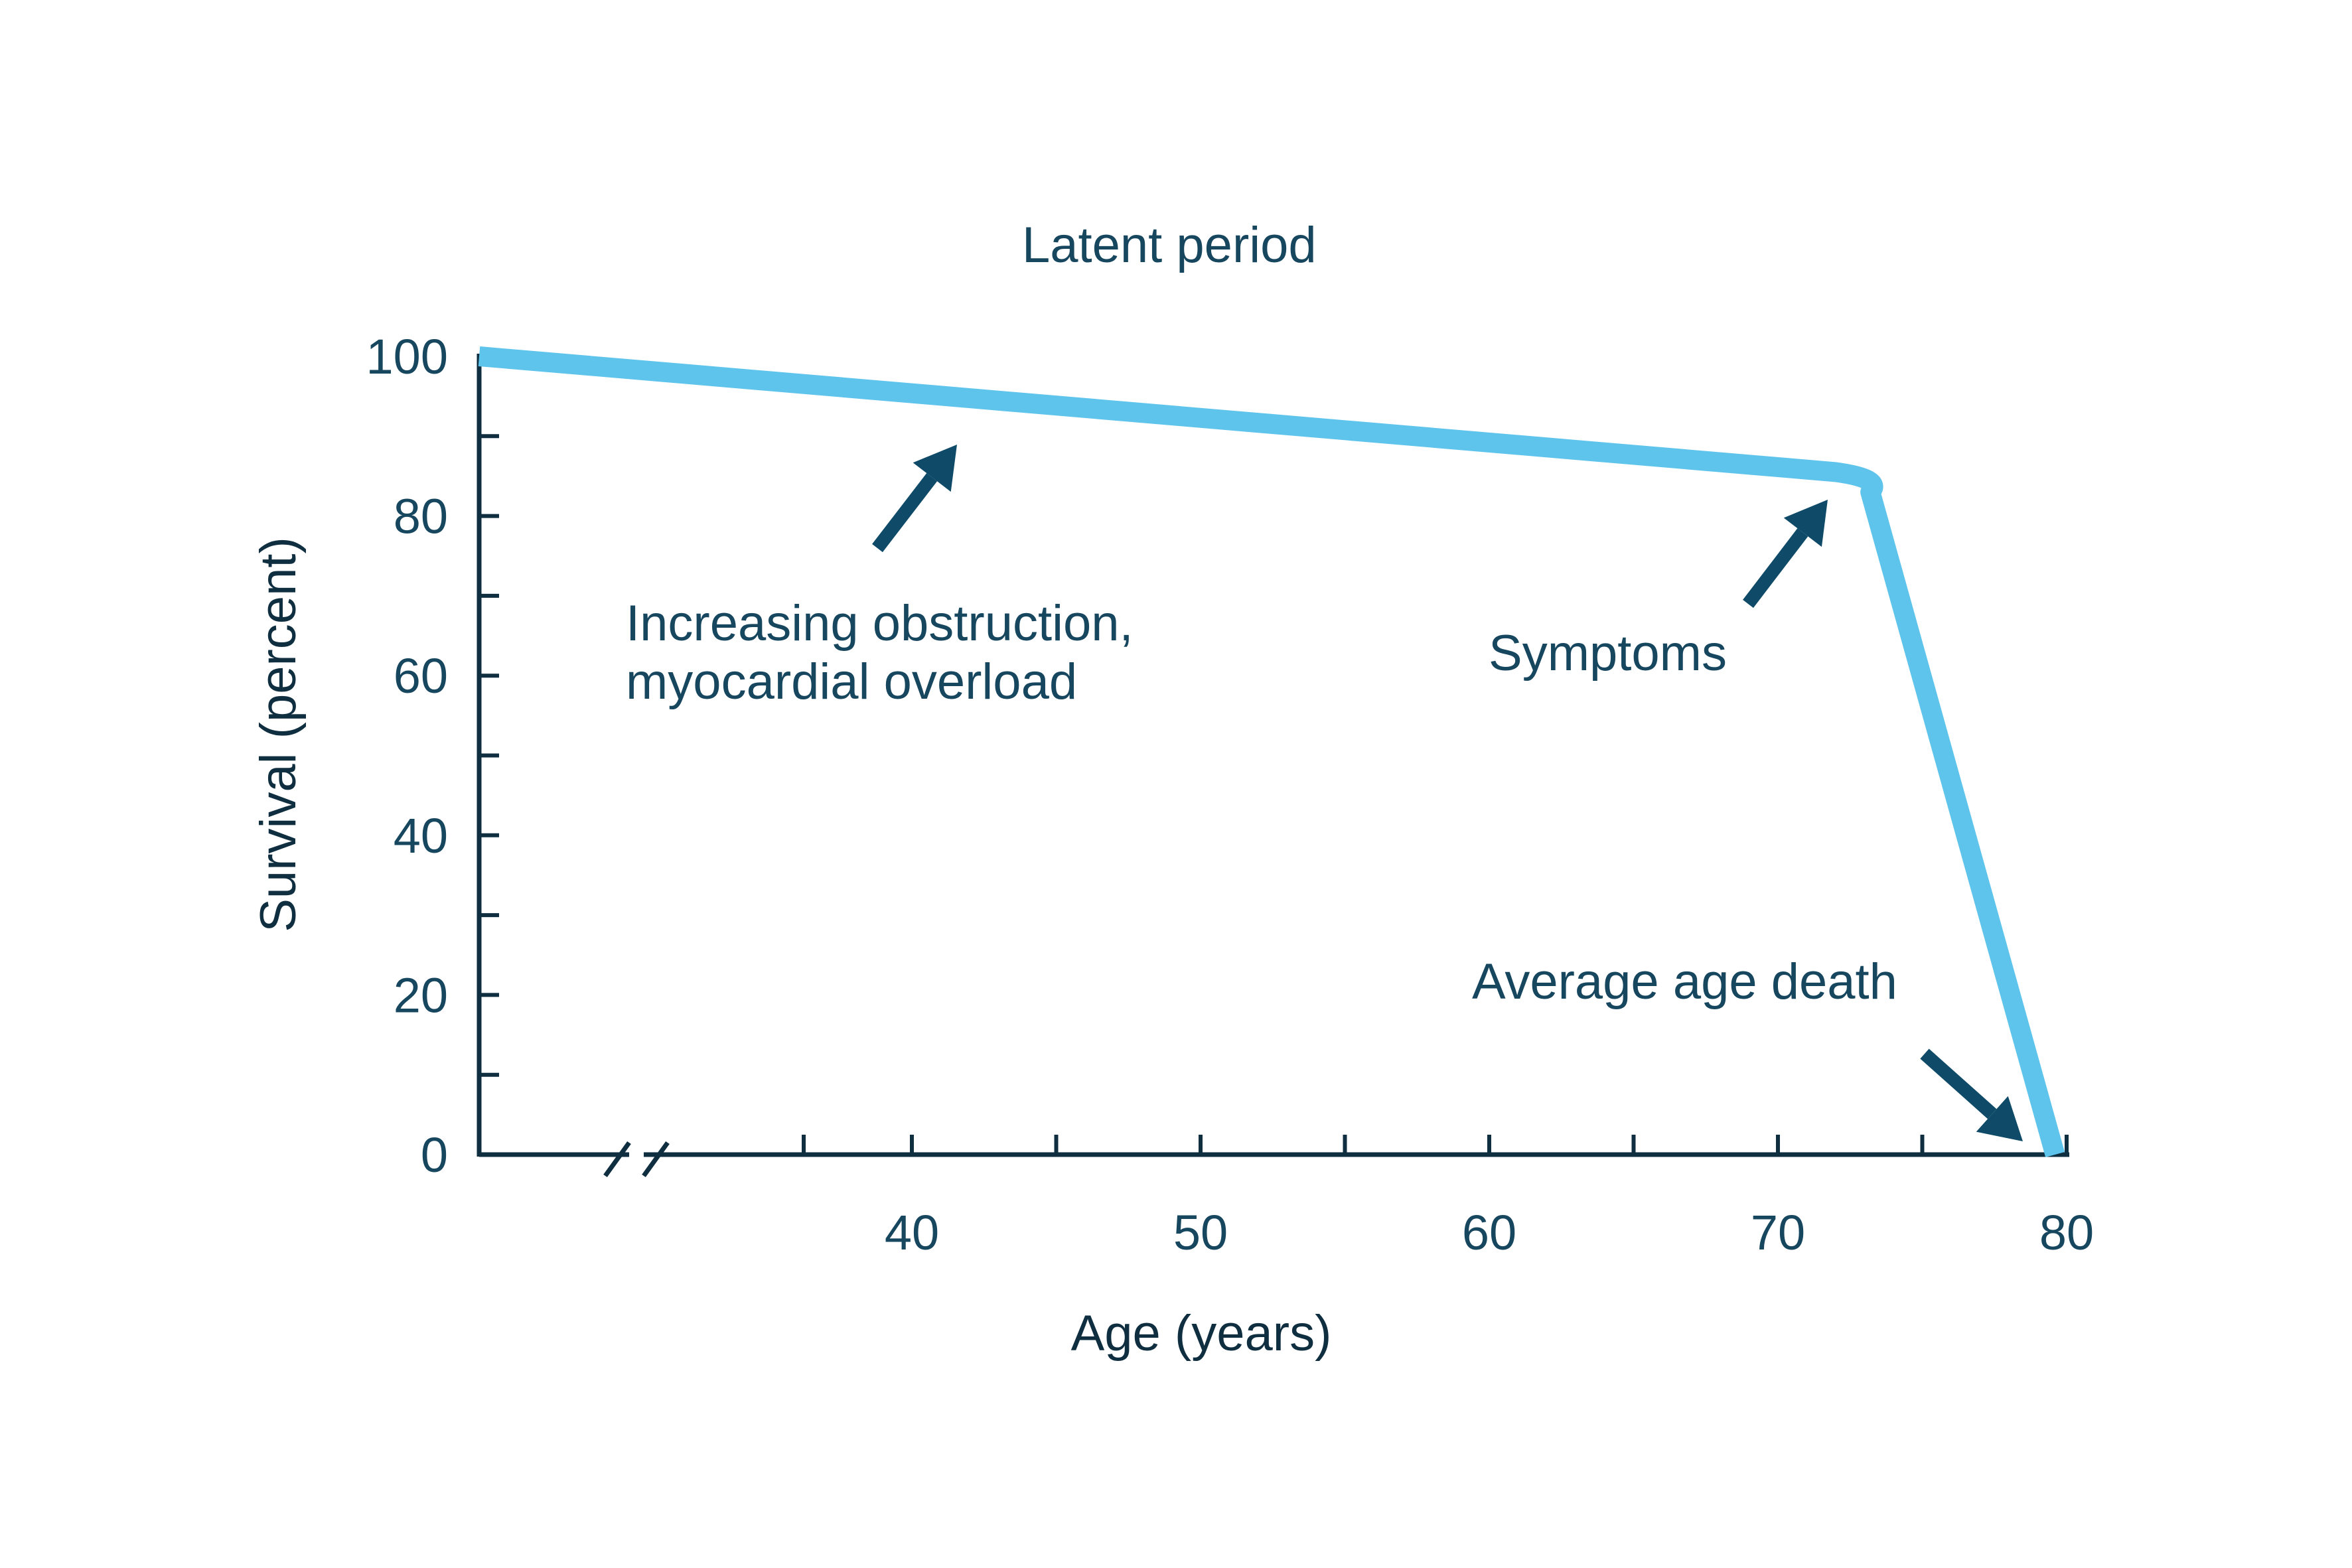 This screenshot has width=2352, height=1568. I want to click on y-tick-label: 100, so click(407, 356).